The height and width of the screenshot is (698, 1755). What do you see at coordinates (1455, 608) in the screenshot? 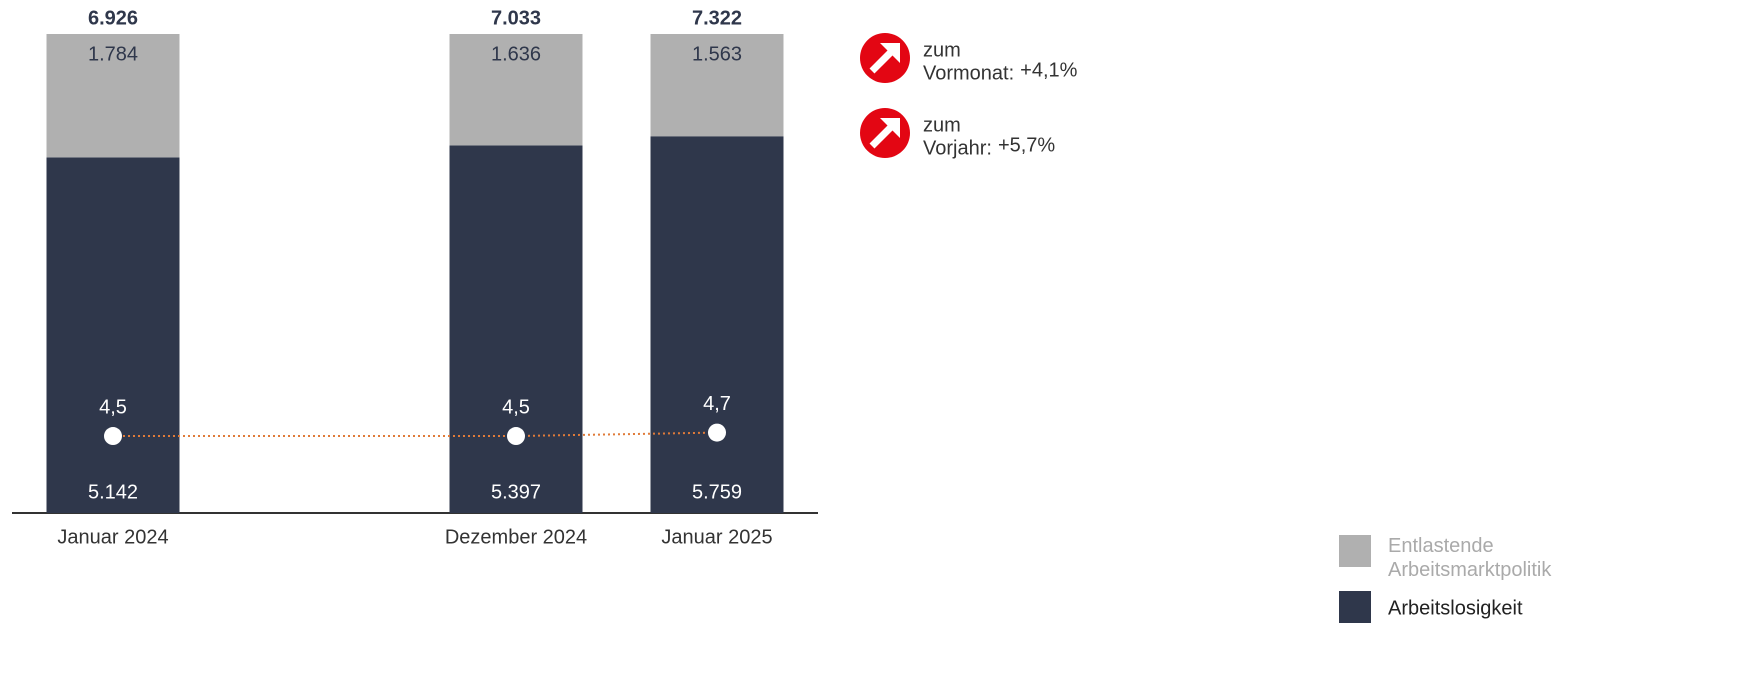
I see `legend-label: Arbeitslosigkeit` at bounding box center [1455, 608].